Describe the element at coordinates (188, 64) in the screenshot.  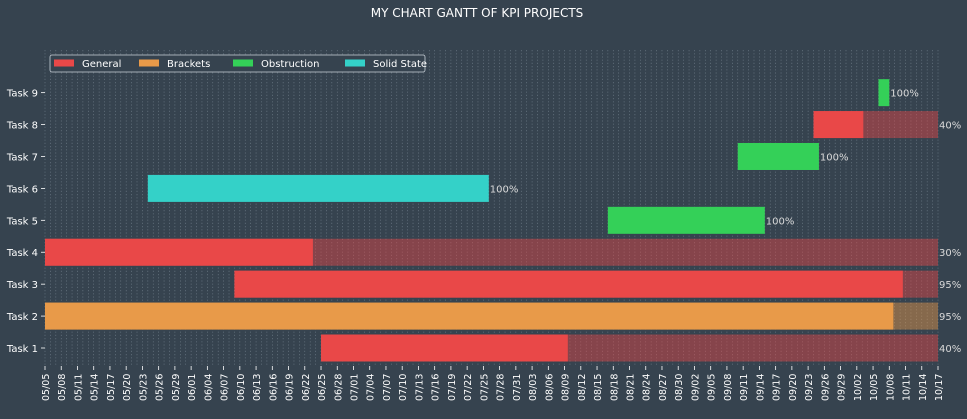
I see `legend-label: Brackets` at that location.